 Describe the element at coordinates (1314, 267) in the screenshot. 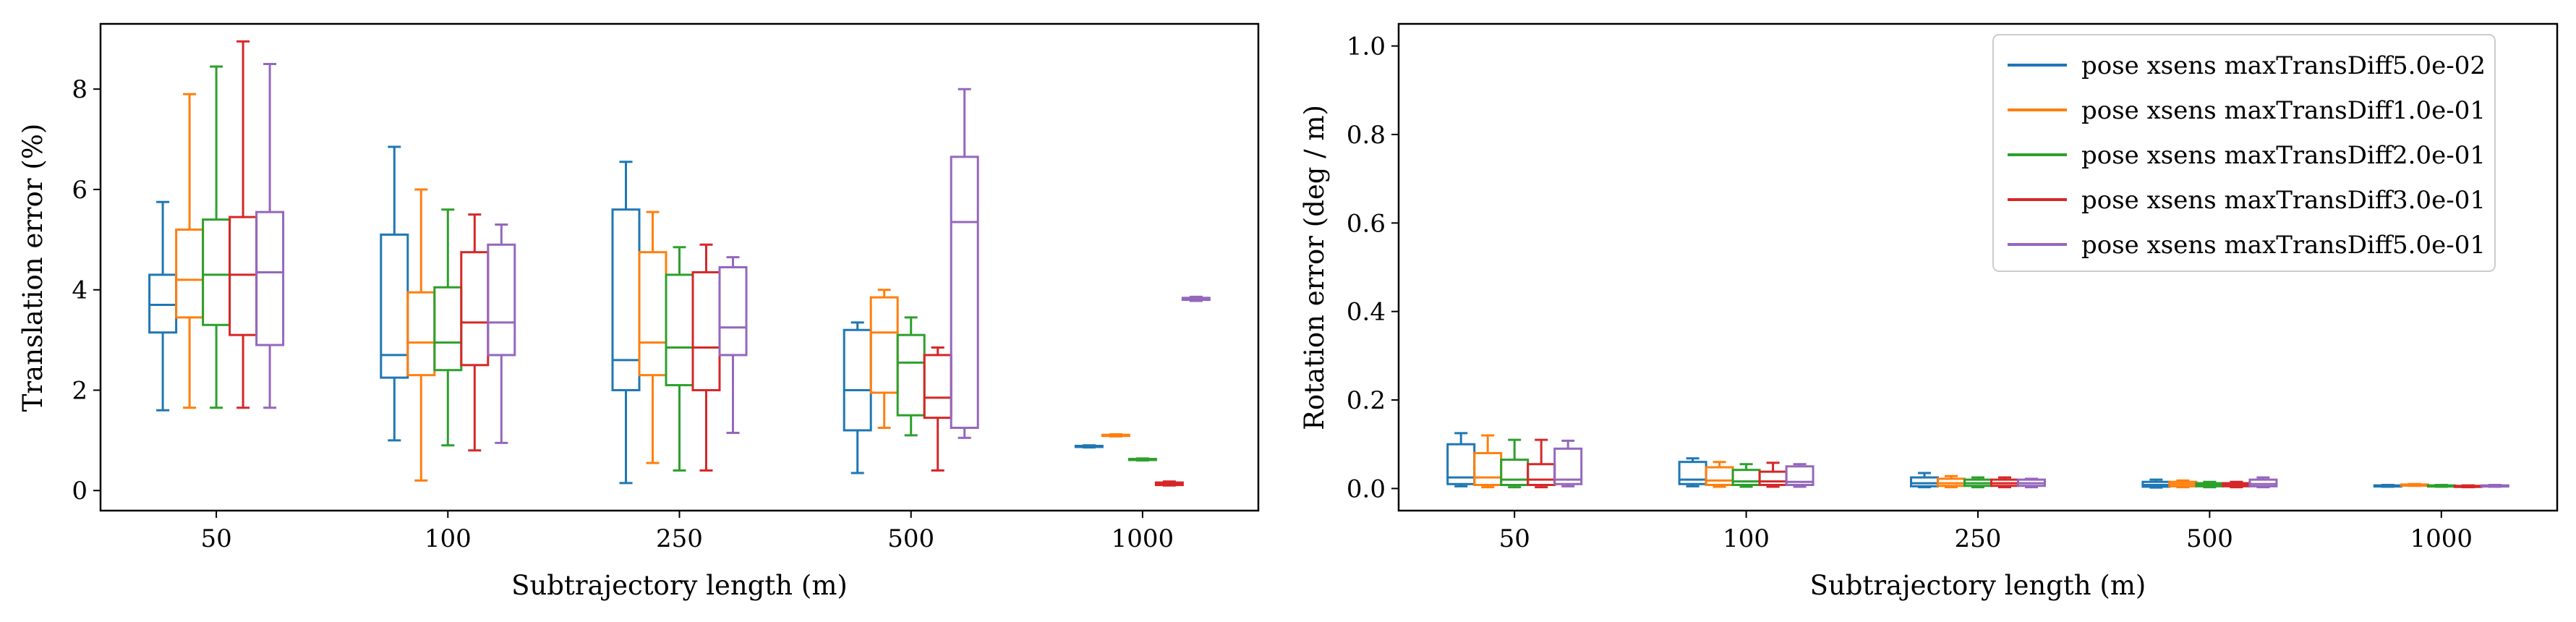

I see `rotation-y-axis-label: Rotation error (deg / m)` at that location.